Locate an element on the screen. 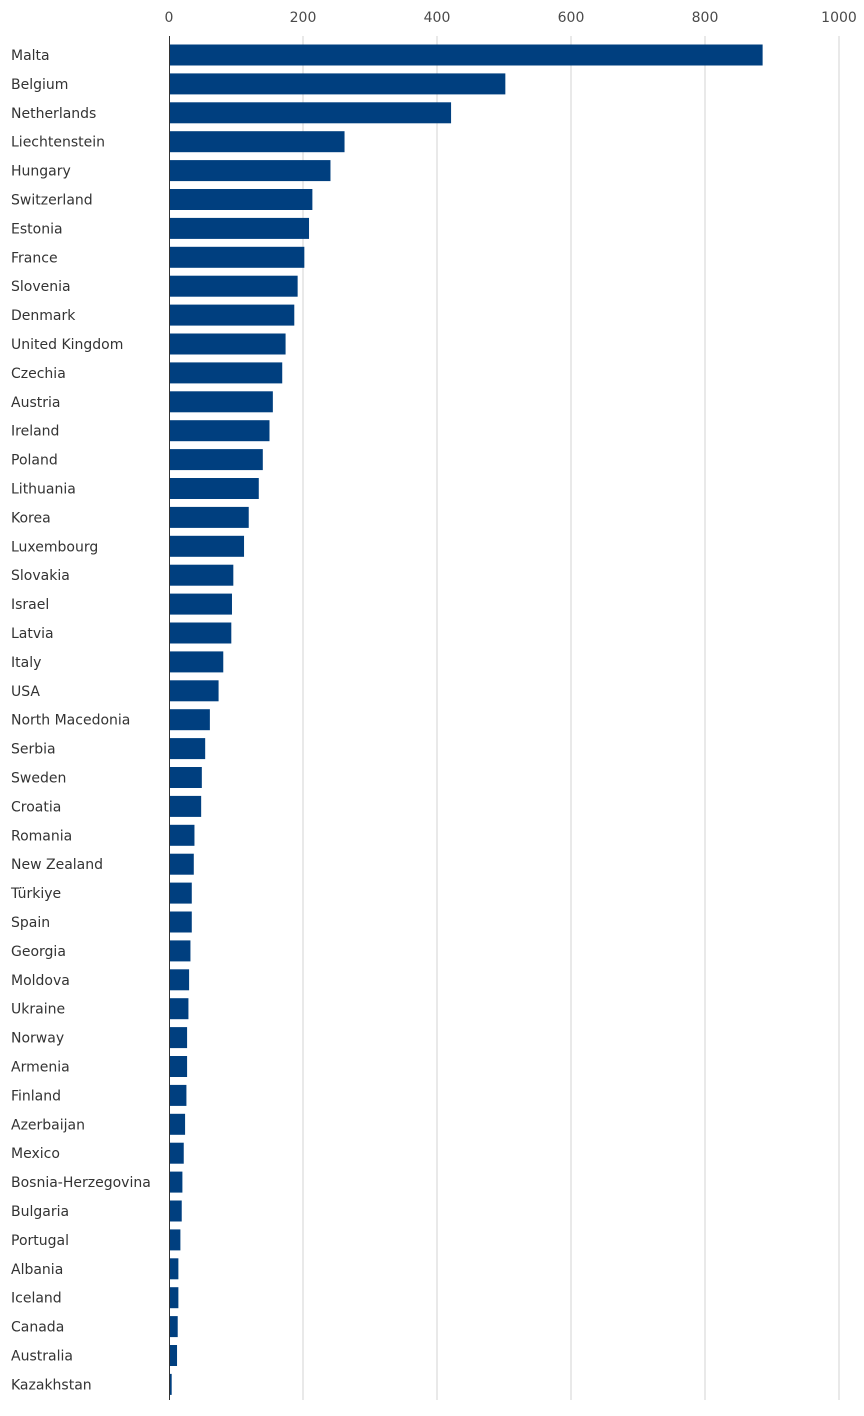  x-tick-label: 800 is located at coordinates (705, 18).